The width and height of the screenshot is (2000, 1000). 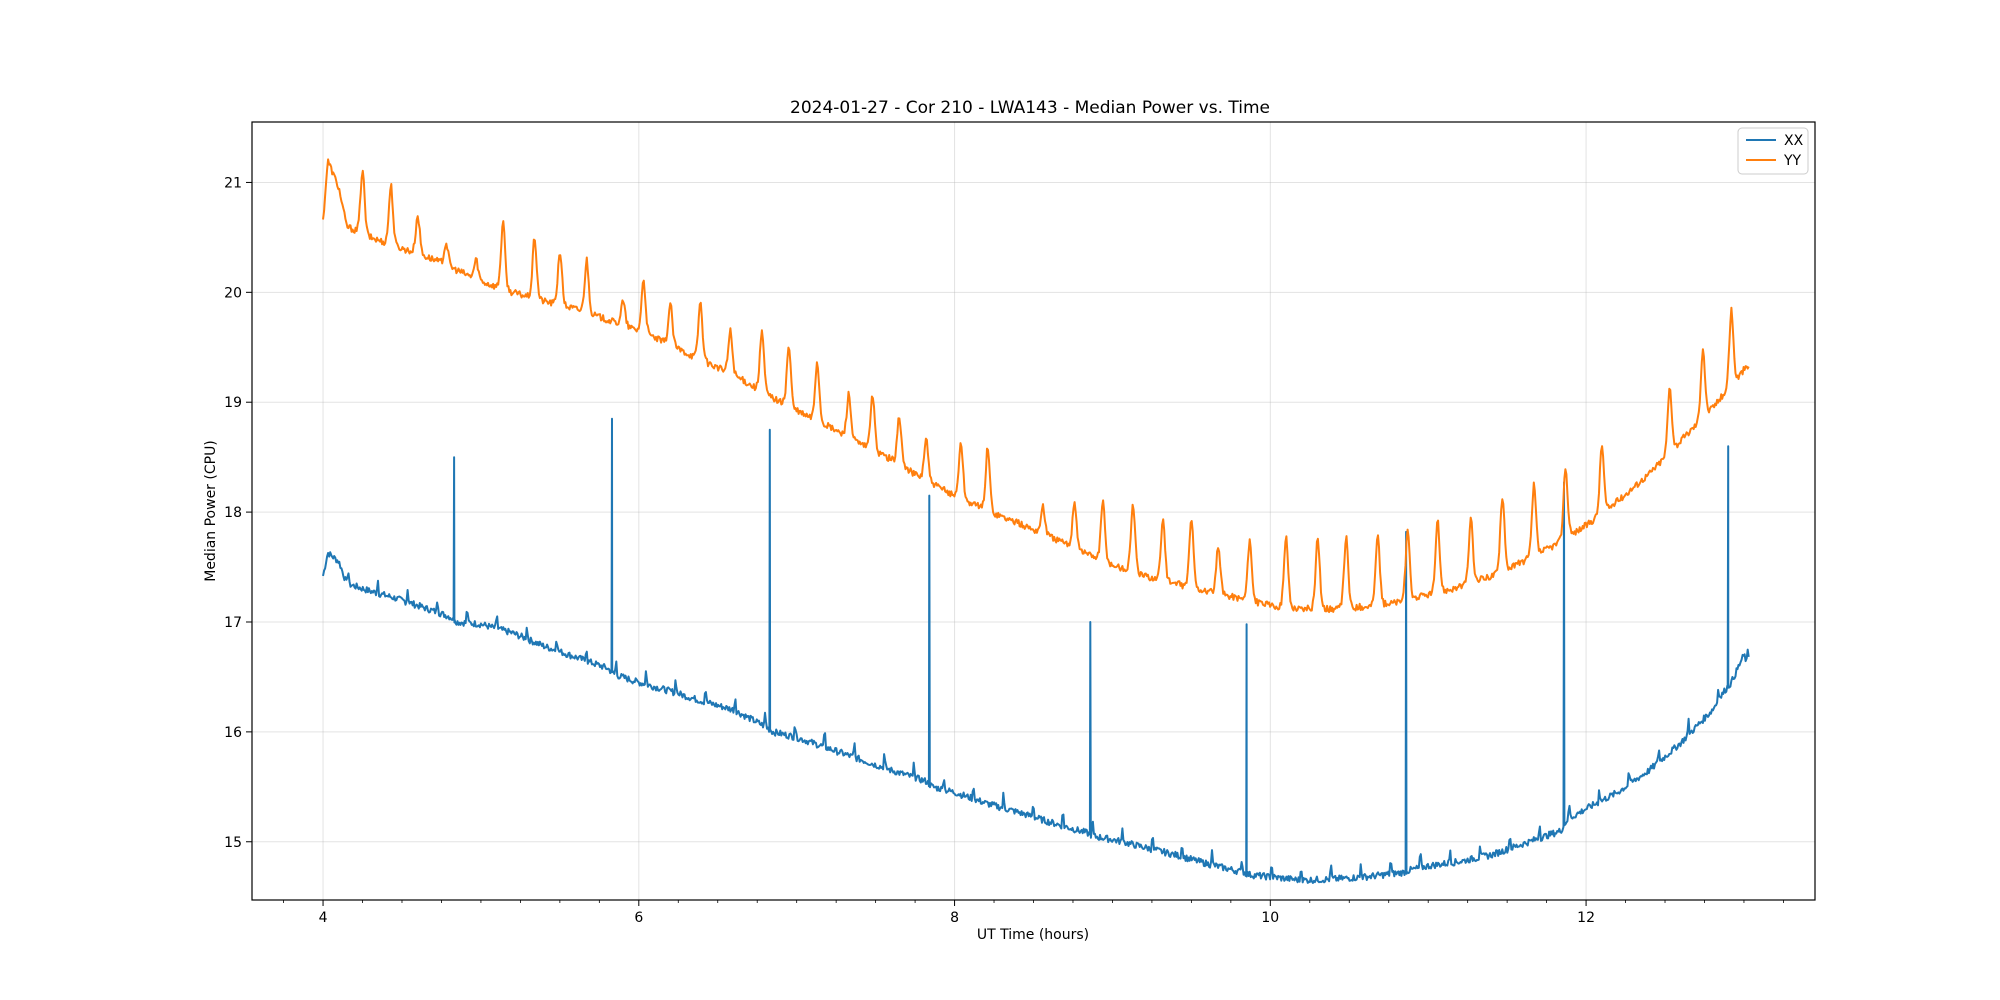 I want to click on x-tick-label: 10, so click(x=1270, y=918).